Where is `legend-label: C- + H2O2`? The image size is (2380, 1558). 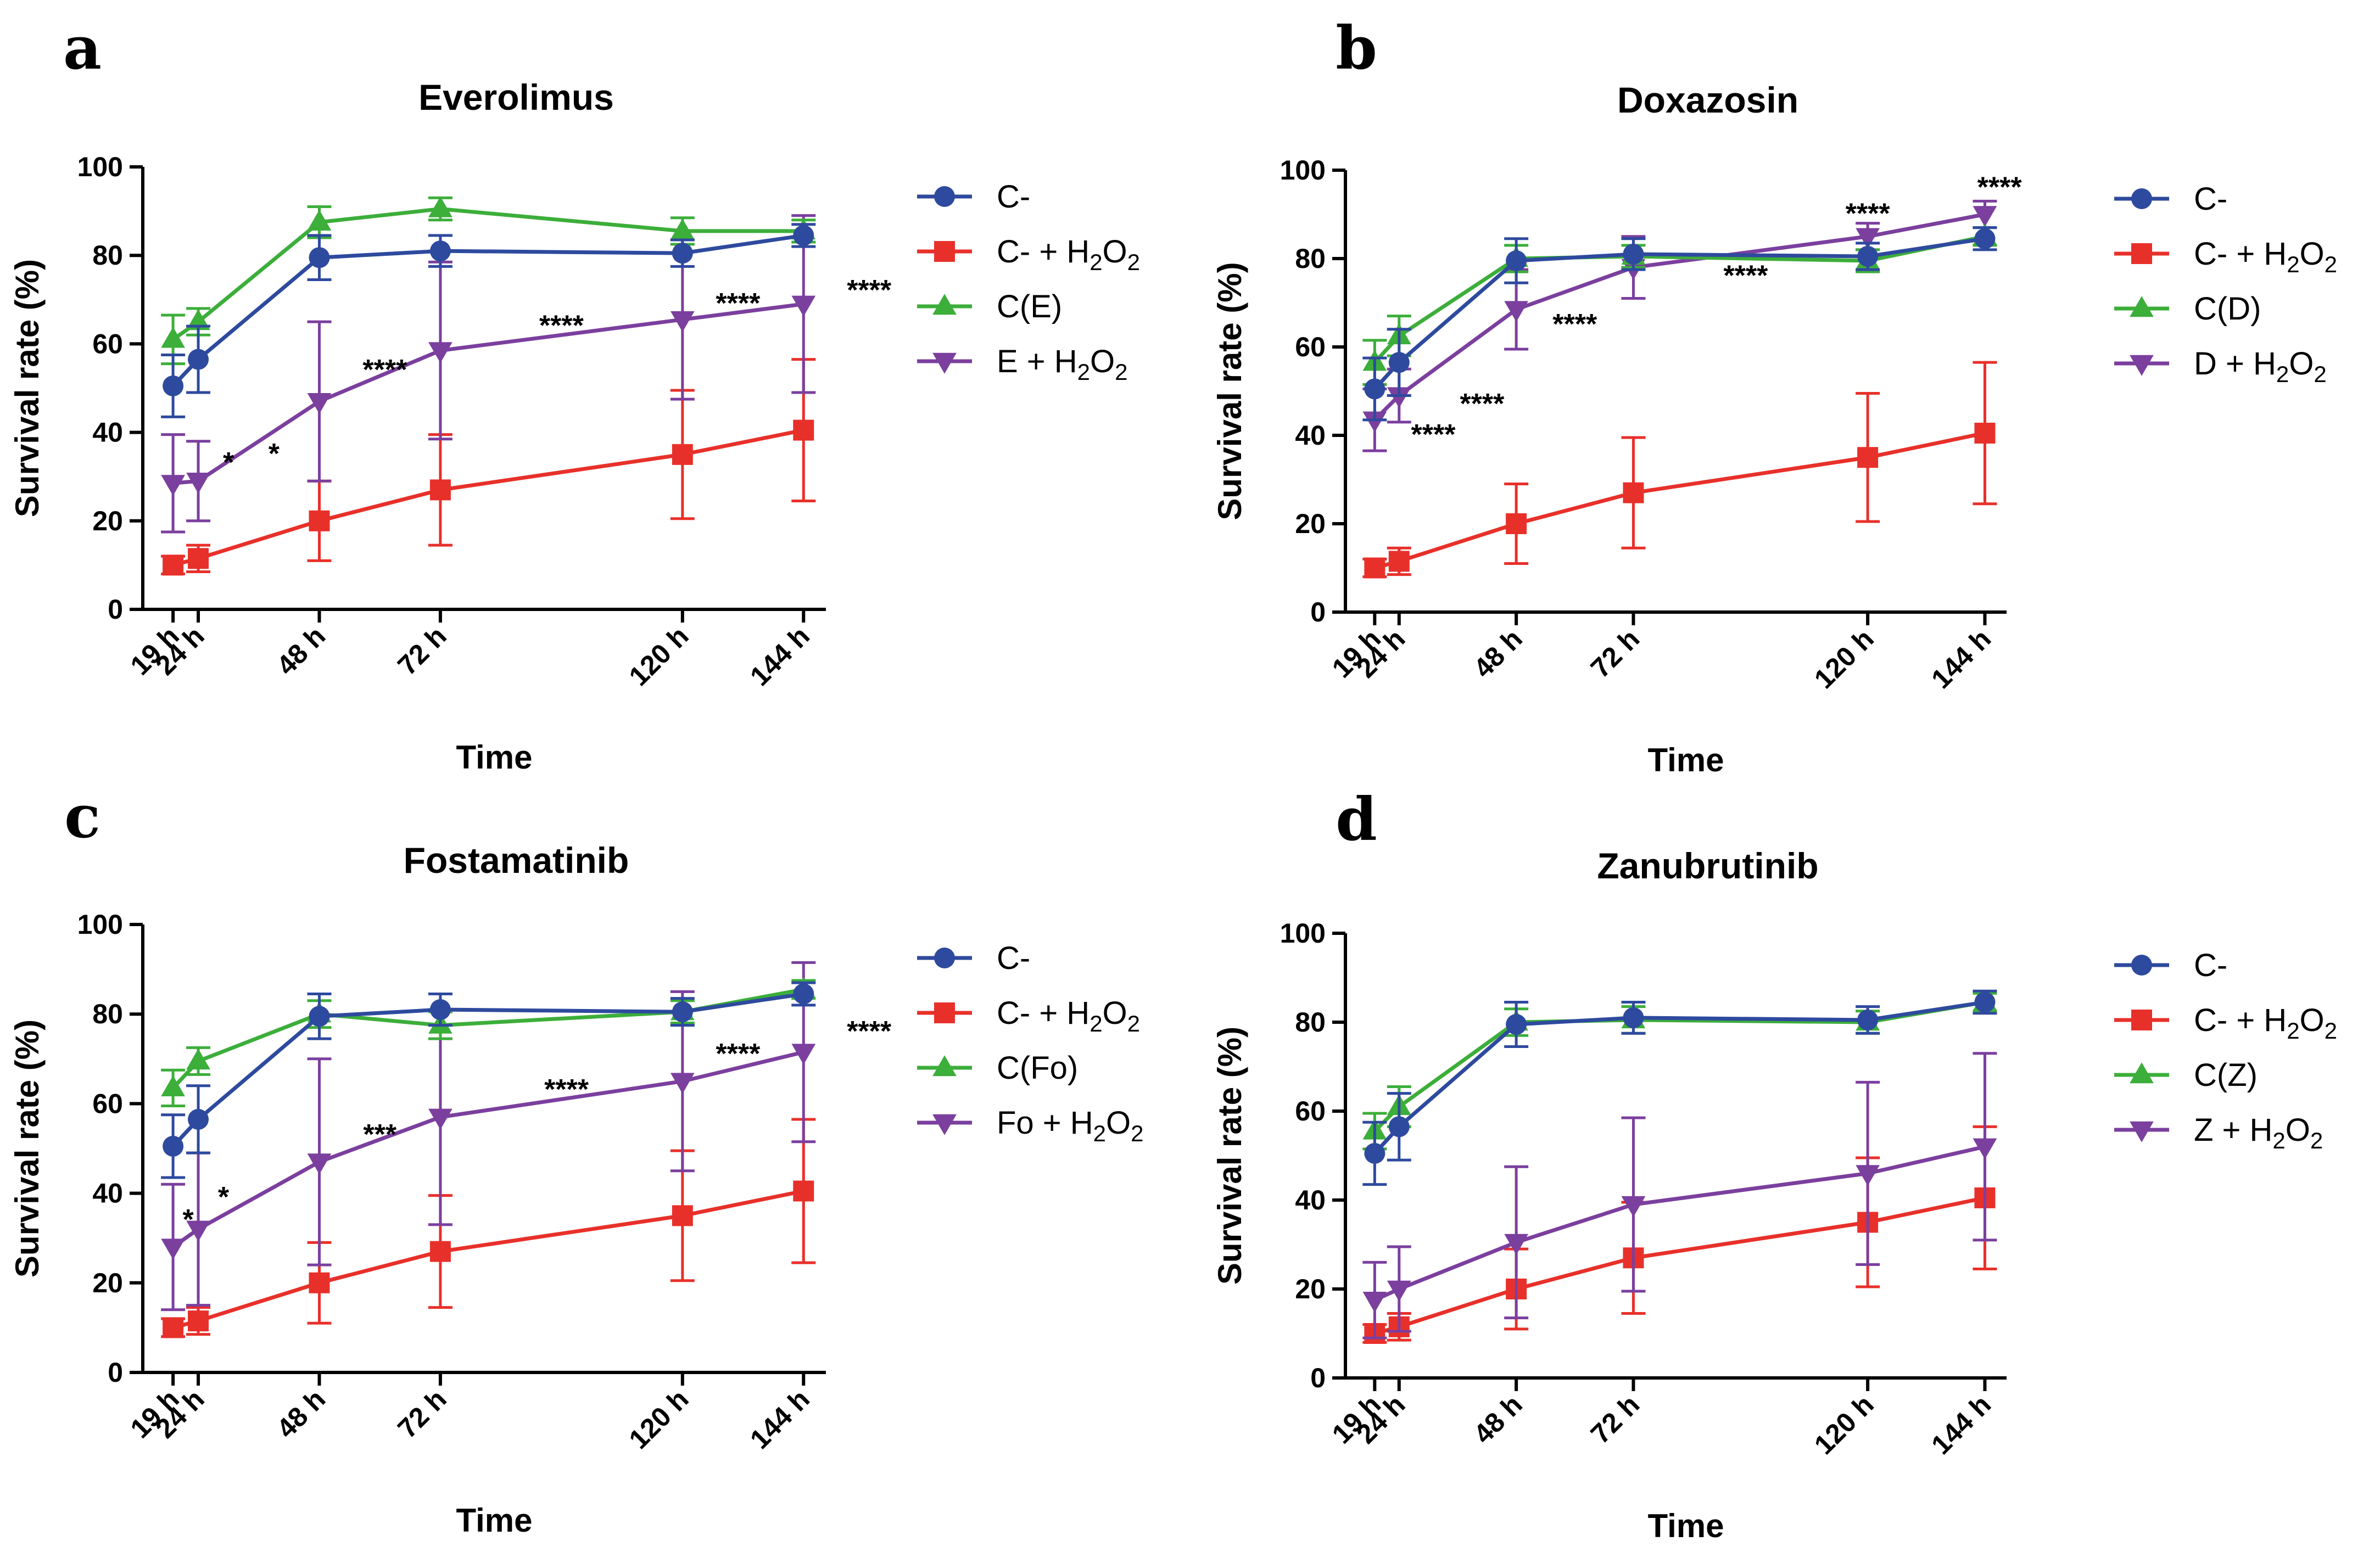
legend-label: C- + H2O2 is located at coordinates (2265, 256).